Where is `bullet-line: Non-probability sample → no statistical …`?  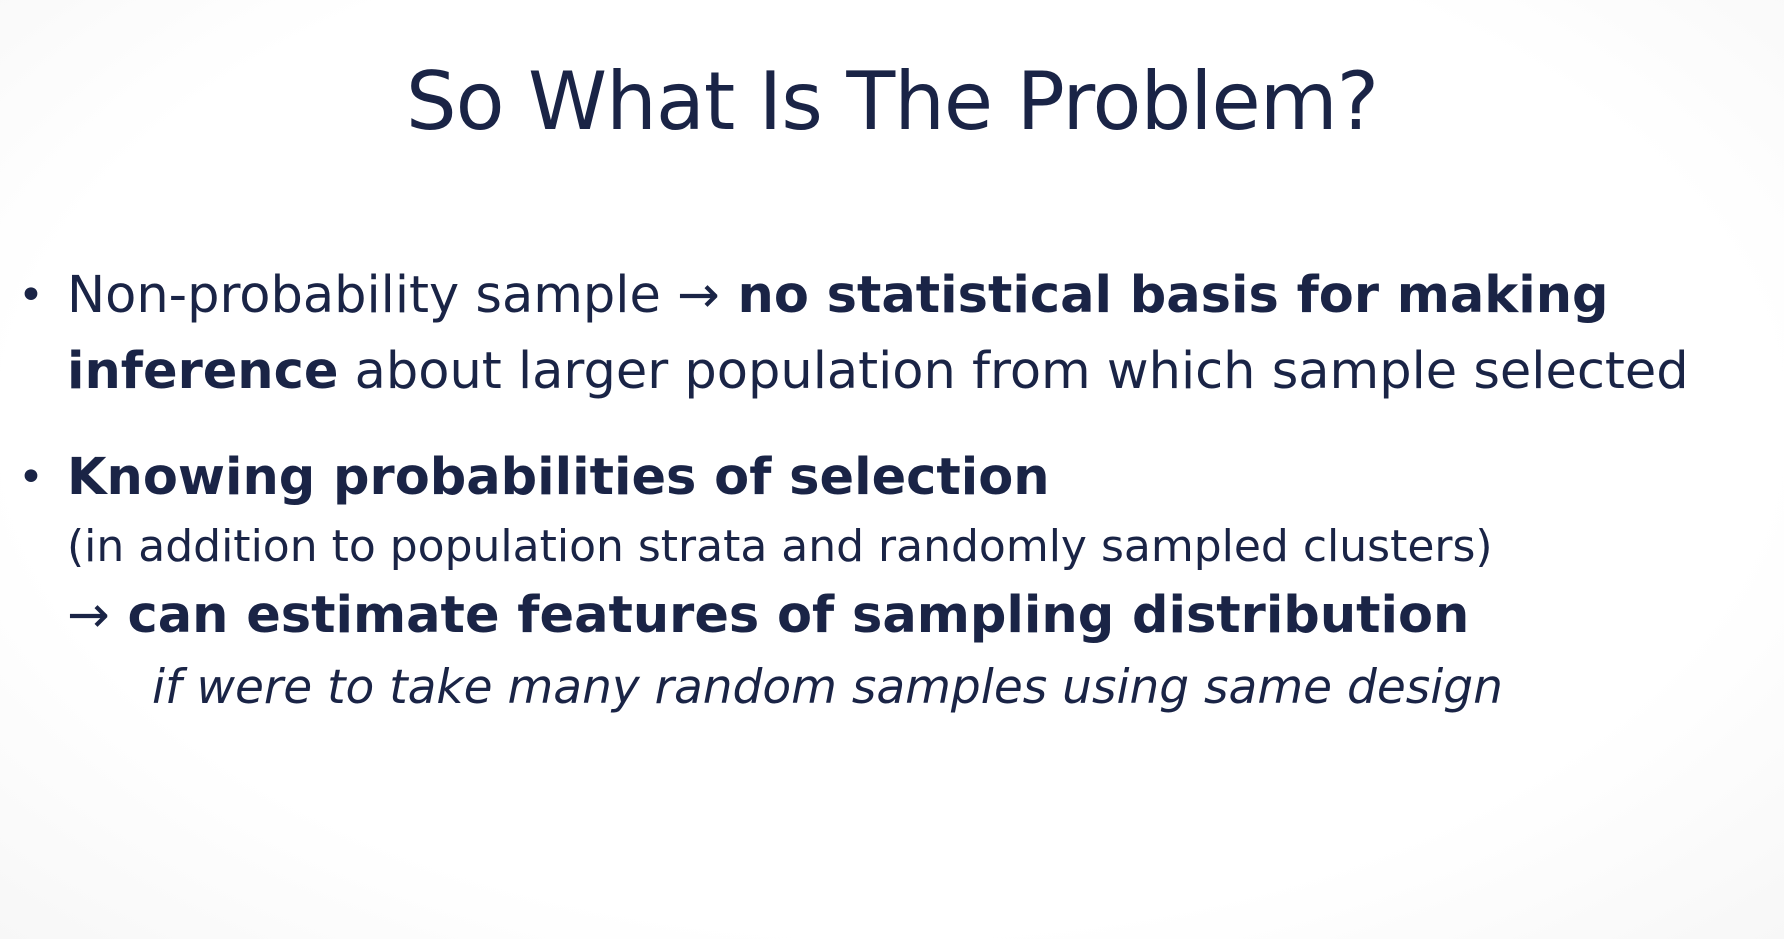
bullet-line: Non-probability sample → no statistical … is located at coordinates (925, 296).